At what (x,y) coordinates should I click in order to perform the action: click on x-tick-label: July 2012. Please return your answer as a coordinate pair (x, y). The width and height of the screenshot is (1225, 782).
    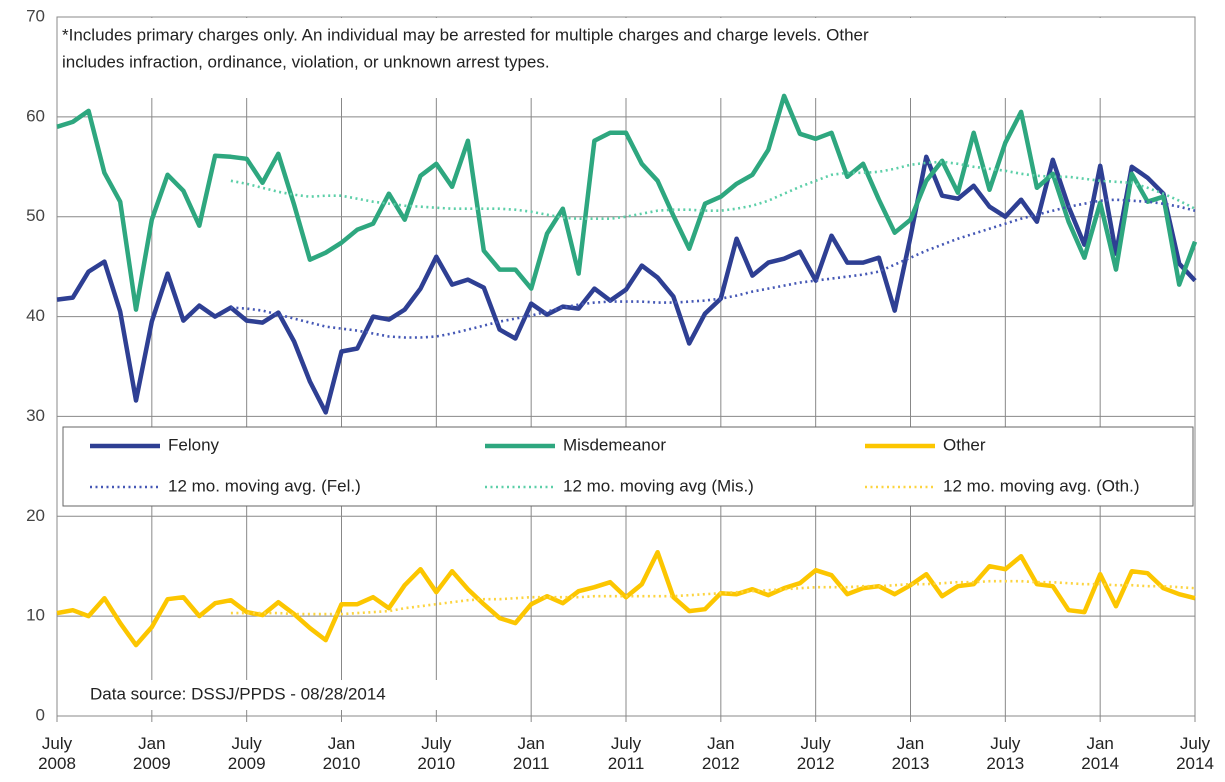
    Looking at the image, I should click on (816, 753).